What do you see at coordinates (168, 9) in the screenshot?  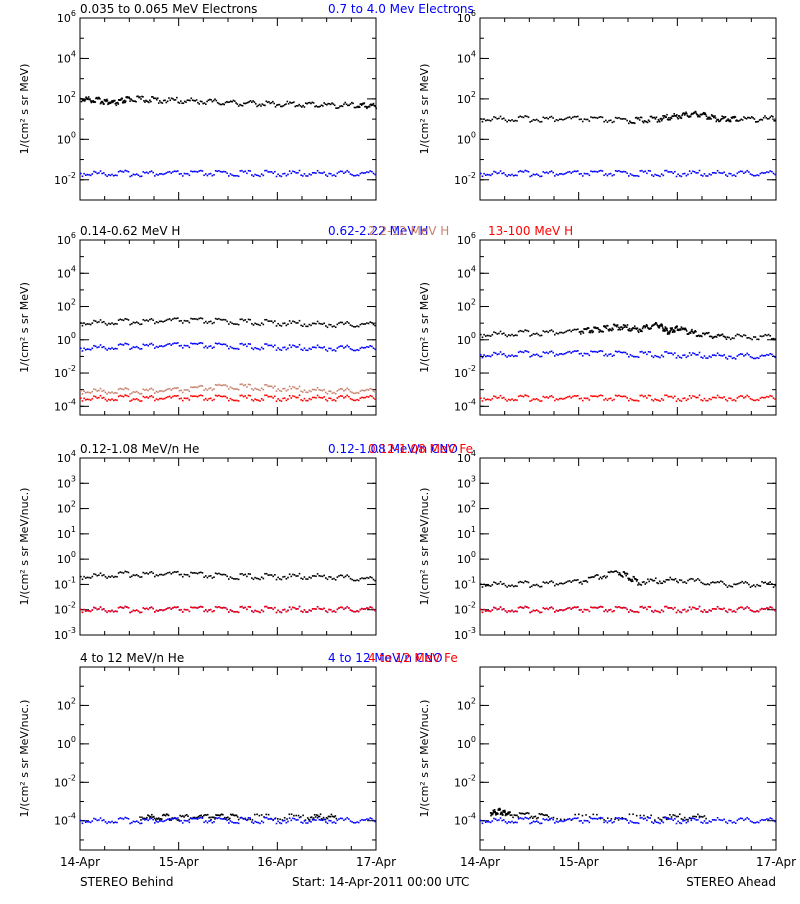 I see `title-part-black: 0.035 to 0.065 MeV Electrons` at bounding box center [168, 9].